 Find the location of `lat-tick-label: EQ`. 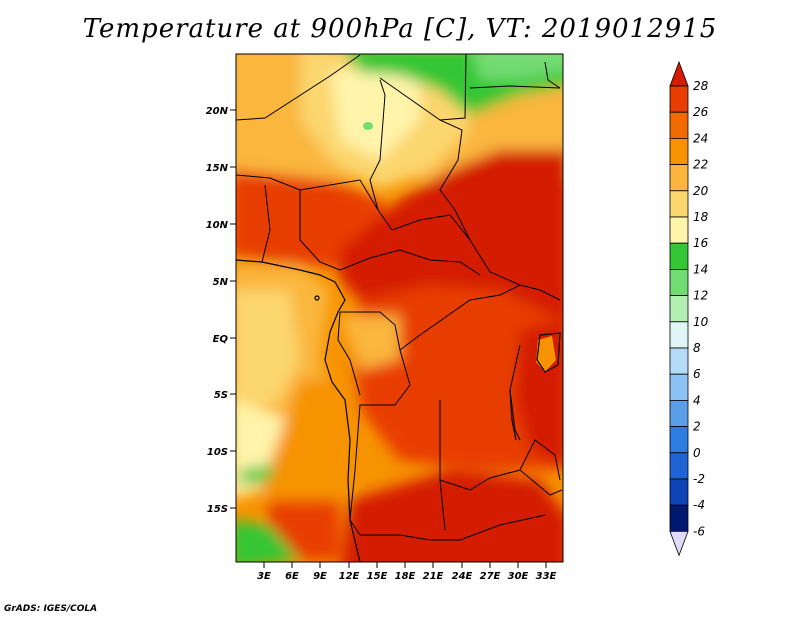

lat-tick-label: EQ is located at coordinates (221, 339).